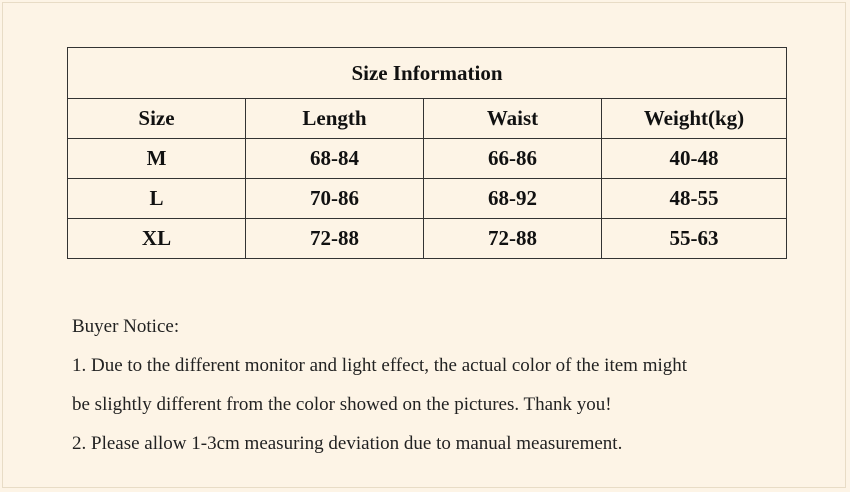  I want to click on cell-weight: 55-63, so click(694, 238).